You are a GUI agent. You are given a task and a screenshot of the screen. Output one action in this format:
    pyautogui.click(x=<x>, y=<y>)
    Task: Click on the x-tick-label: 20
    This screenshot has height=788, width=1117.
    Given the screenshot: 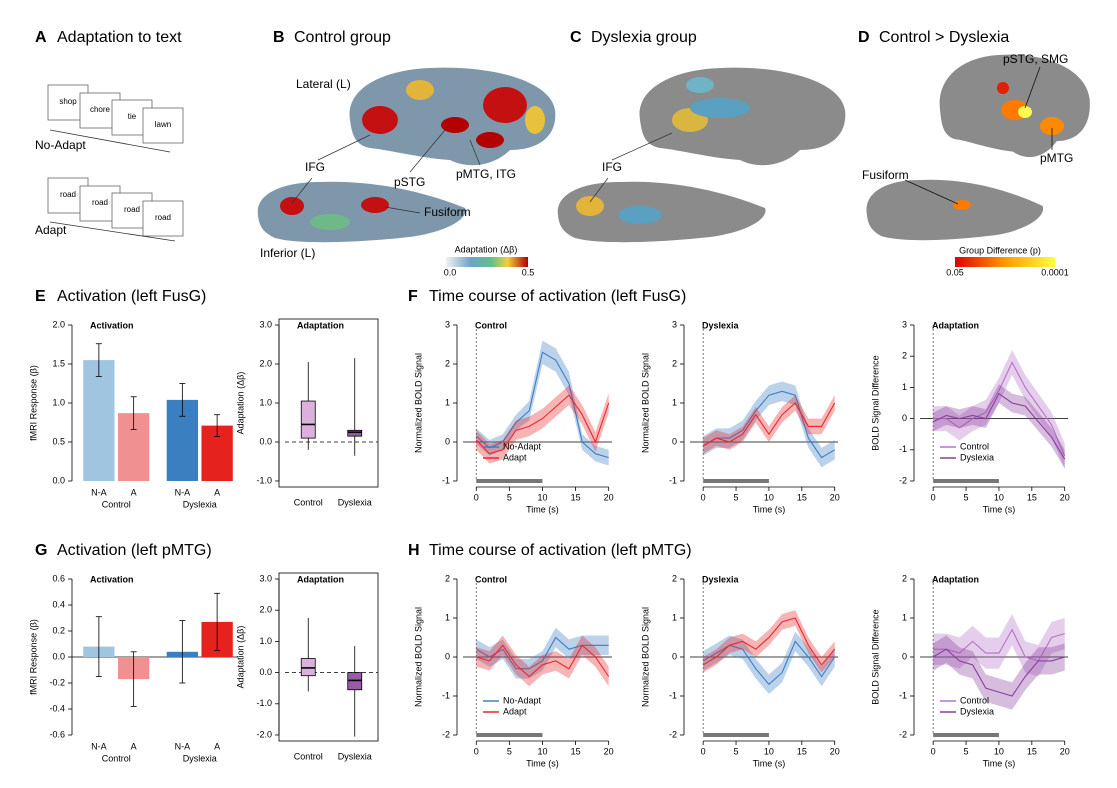 What is the action you would take?
    pyautogui.click(x=609, y=751)
    